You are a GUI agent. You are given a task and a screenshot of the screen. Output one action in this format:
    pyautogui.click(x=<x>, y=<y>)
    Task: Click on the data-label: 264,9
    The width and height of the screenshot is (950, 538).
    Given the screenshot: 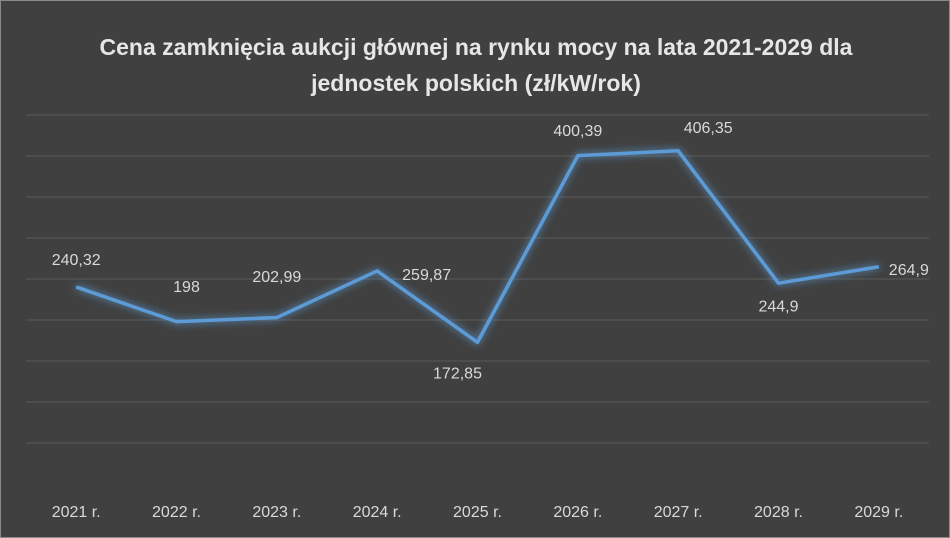 What is the action you would take?
    pyautogui.click(x=909, y=270)
    